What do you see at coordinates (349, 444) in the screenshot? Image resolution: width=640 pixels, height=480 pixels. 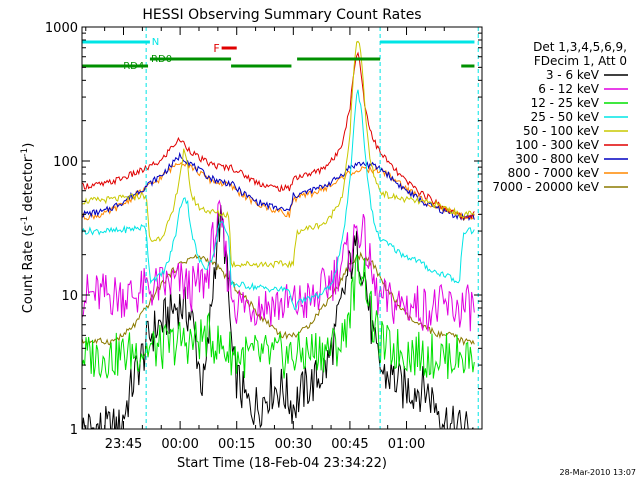 I see `x-tick-label: 00:45` at bounding box center [349, 444].